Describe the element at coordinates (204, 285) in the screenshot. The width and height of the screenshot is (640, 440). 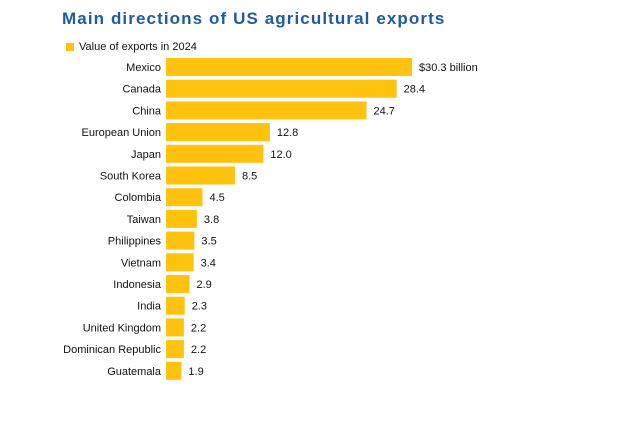
I see `data-label: 2.9` at that location.